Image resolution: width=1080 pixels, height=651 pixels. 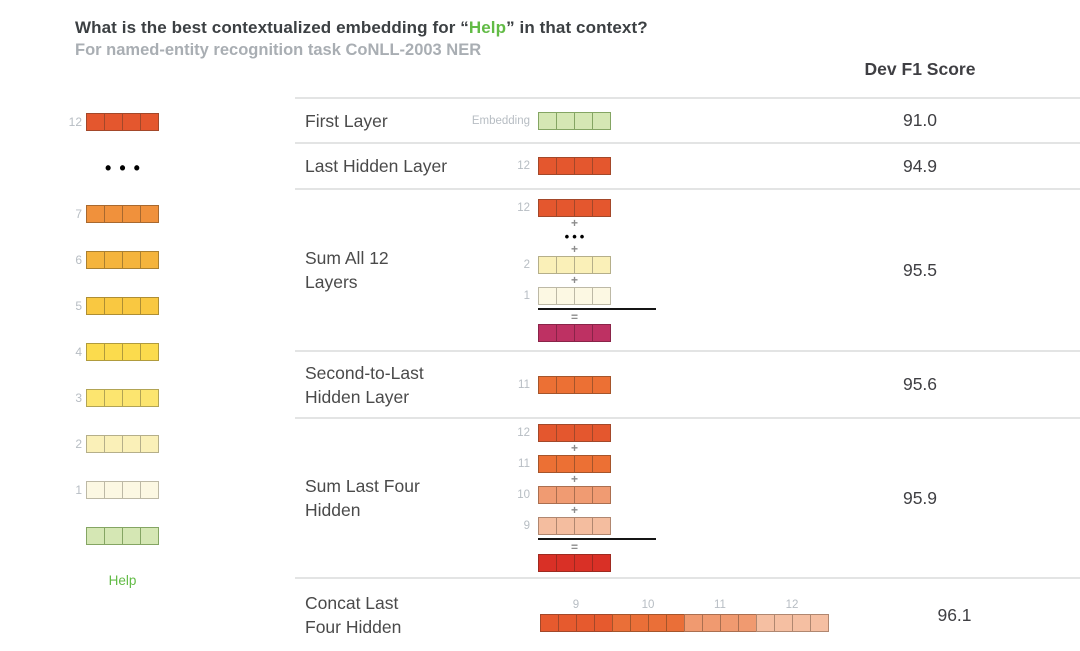 What do you see at coordinates (648, 604) in the screenshot?
I see `layer-number-label: 10` at bounding box center [648, 604].